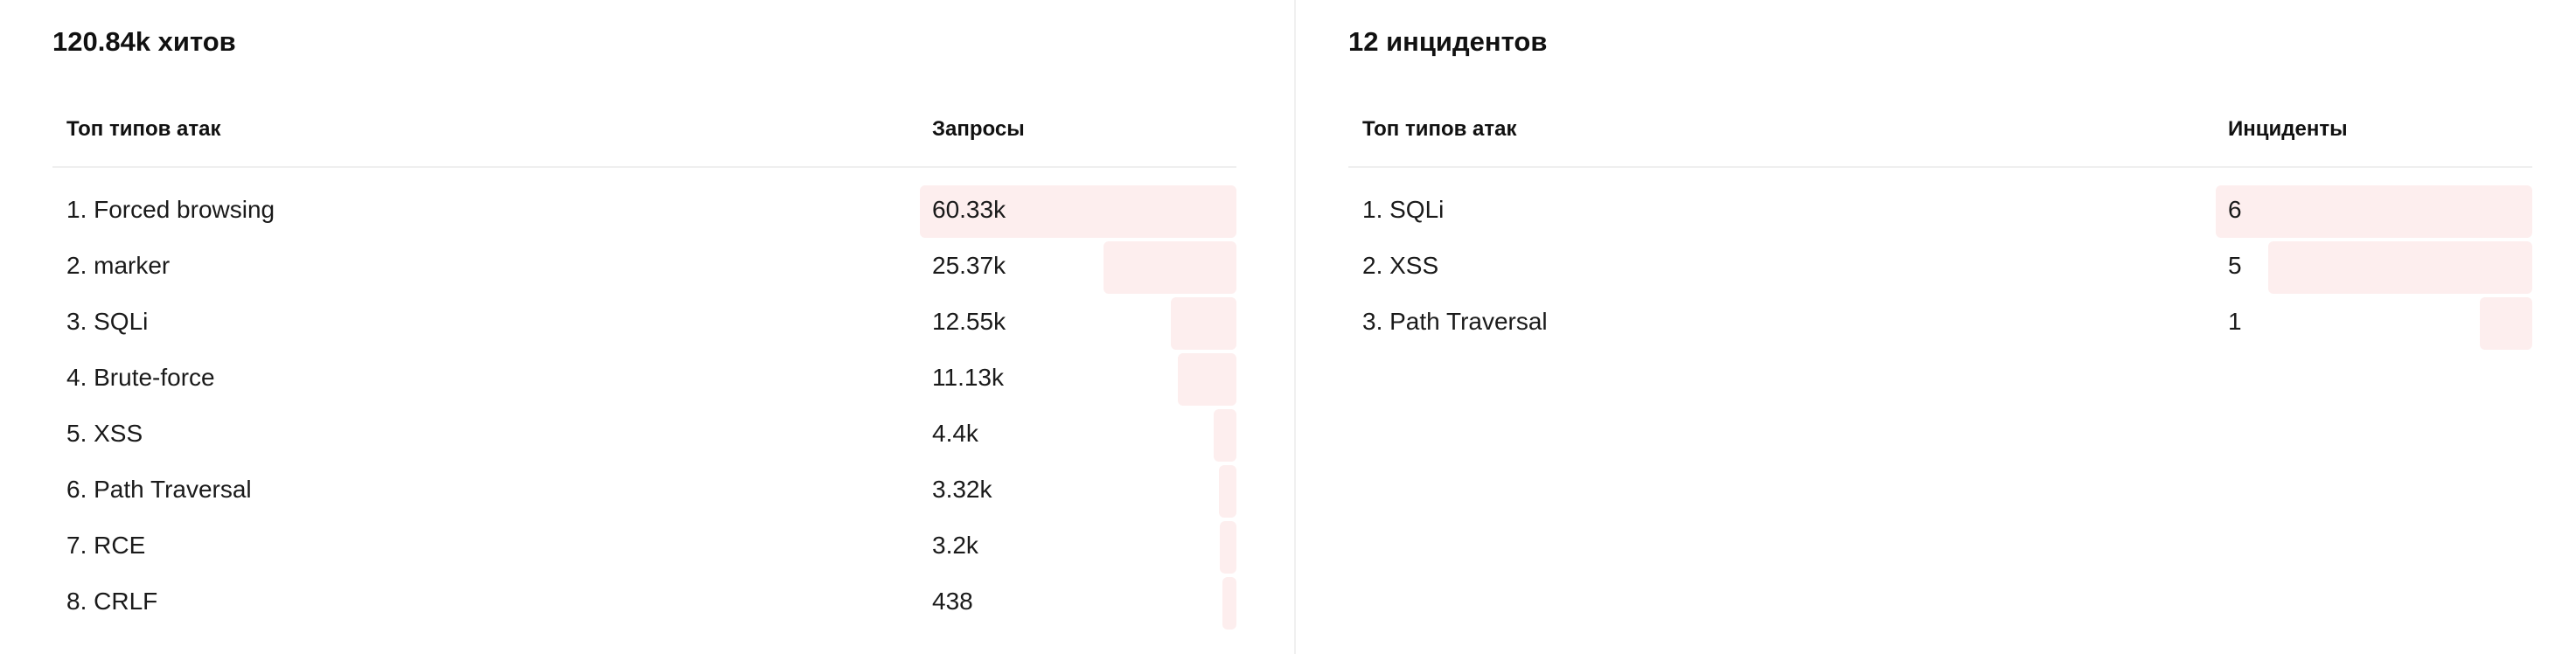 This screenshot has height=654, width=2576. What do you see at coordinates (1940, 140) in the screenshot?
I see `table-header: Топ типов атак Инциденты` at bounding box center [1940, 140].